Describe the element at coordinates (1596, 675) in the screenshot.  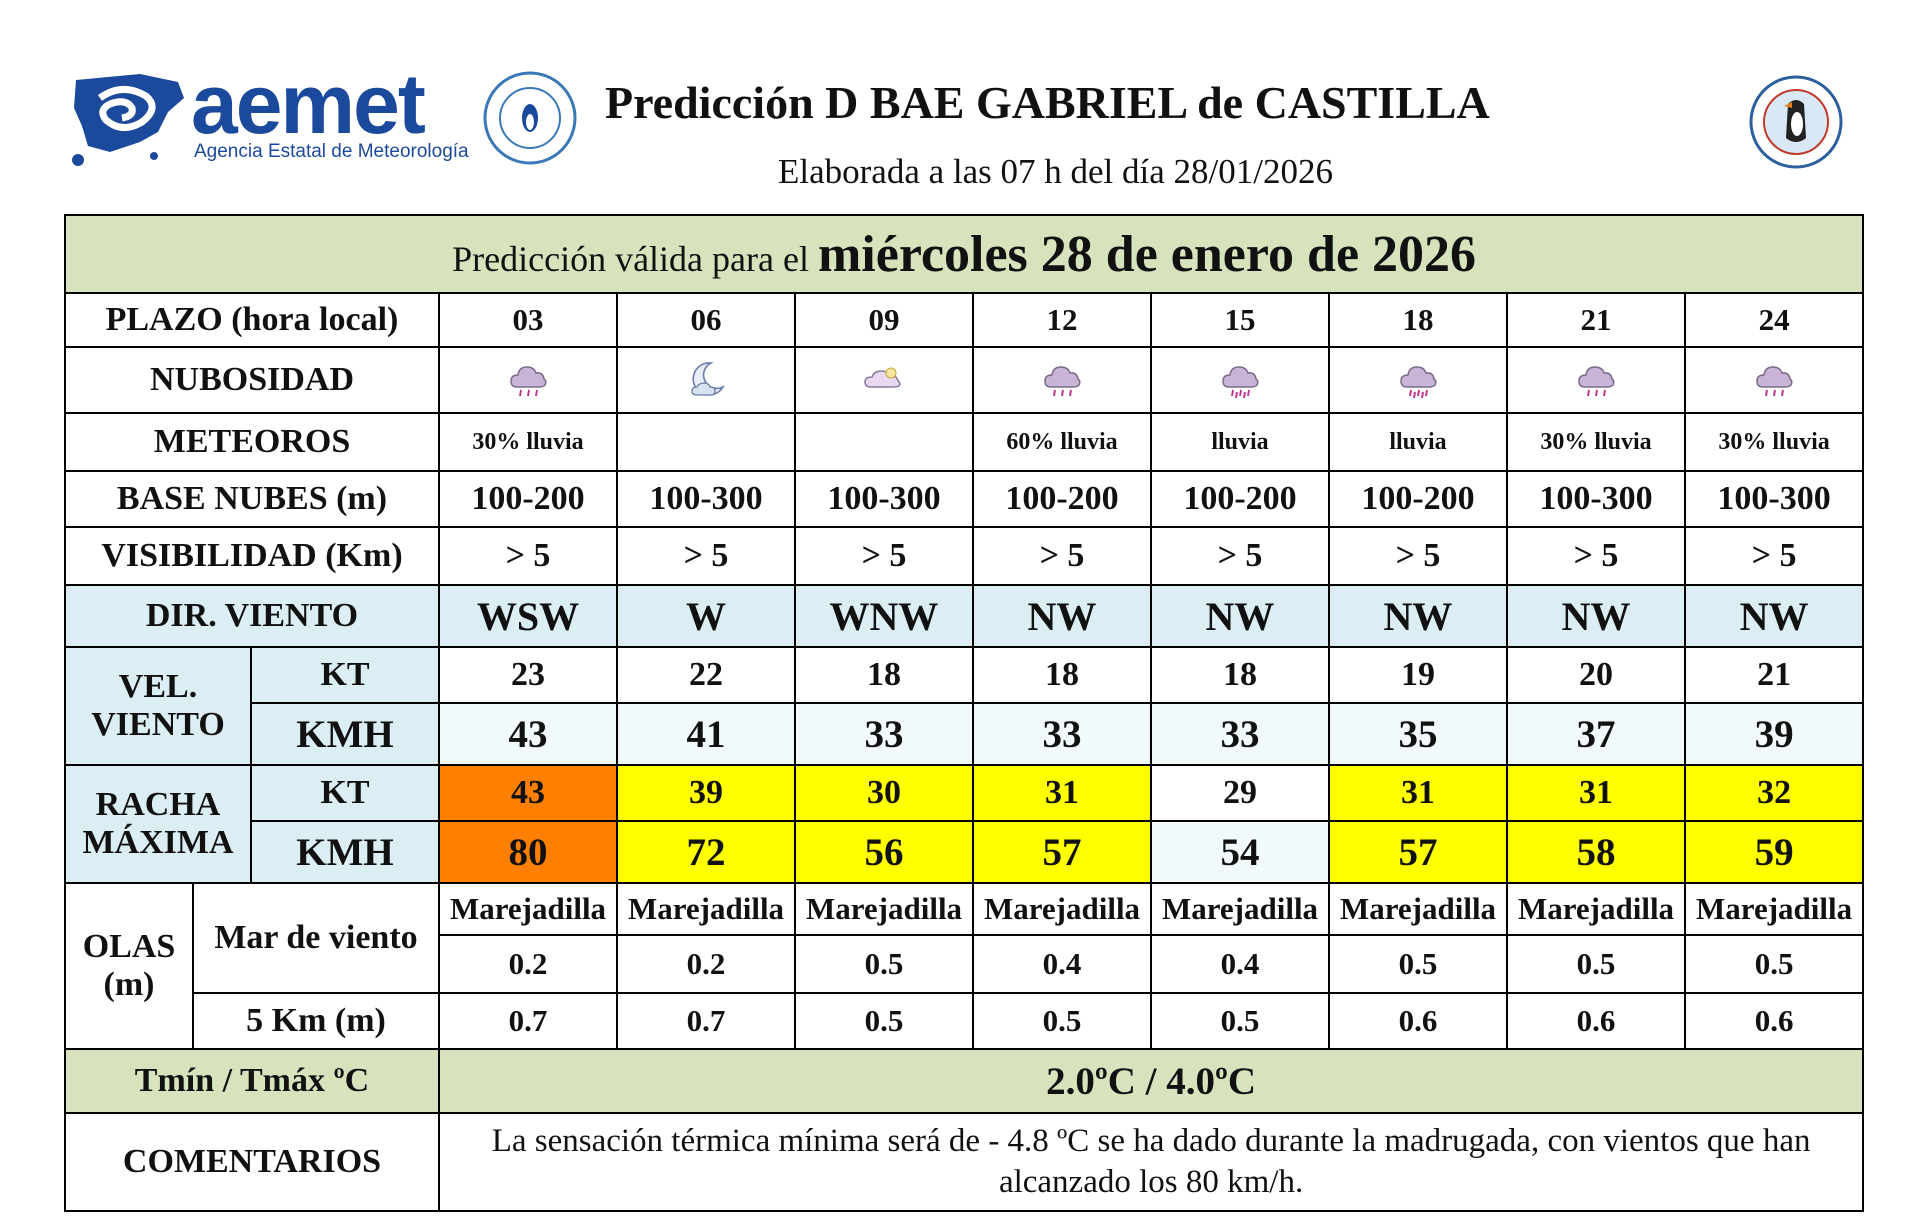
I see `vel-kt-cell: 20` at that location.